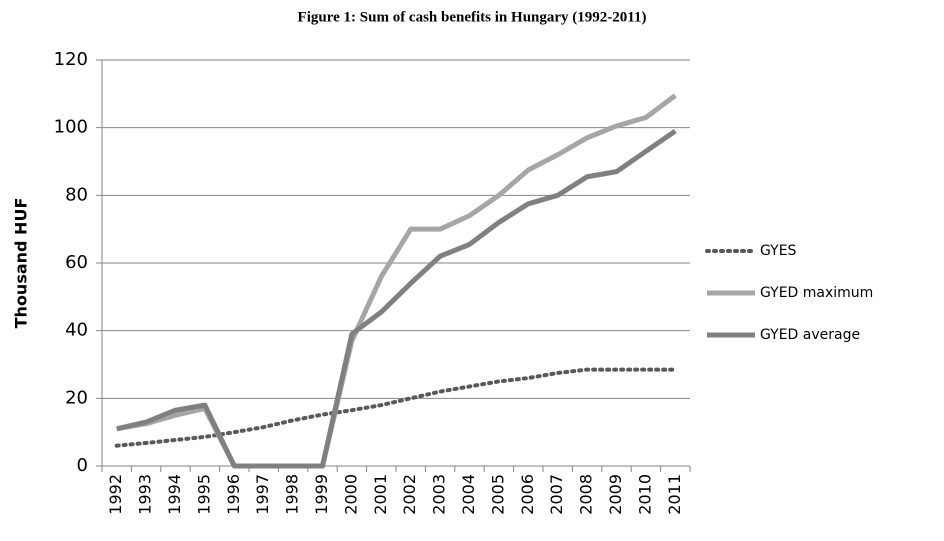 The width and height of the screenshot is (944, 541). I want to click on x-tick-label: 1999, so click(321, 494).